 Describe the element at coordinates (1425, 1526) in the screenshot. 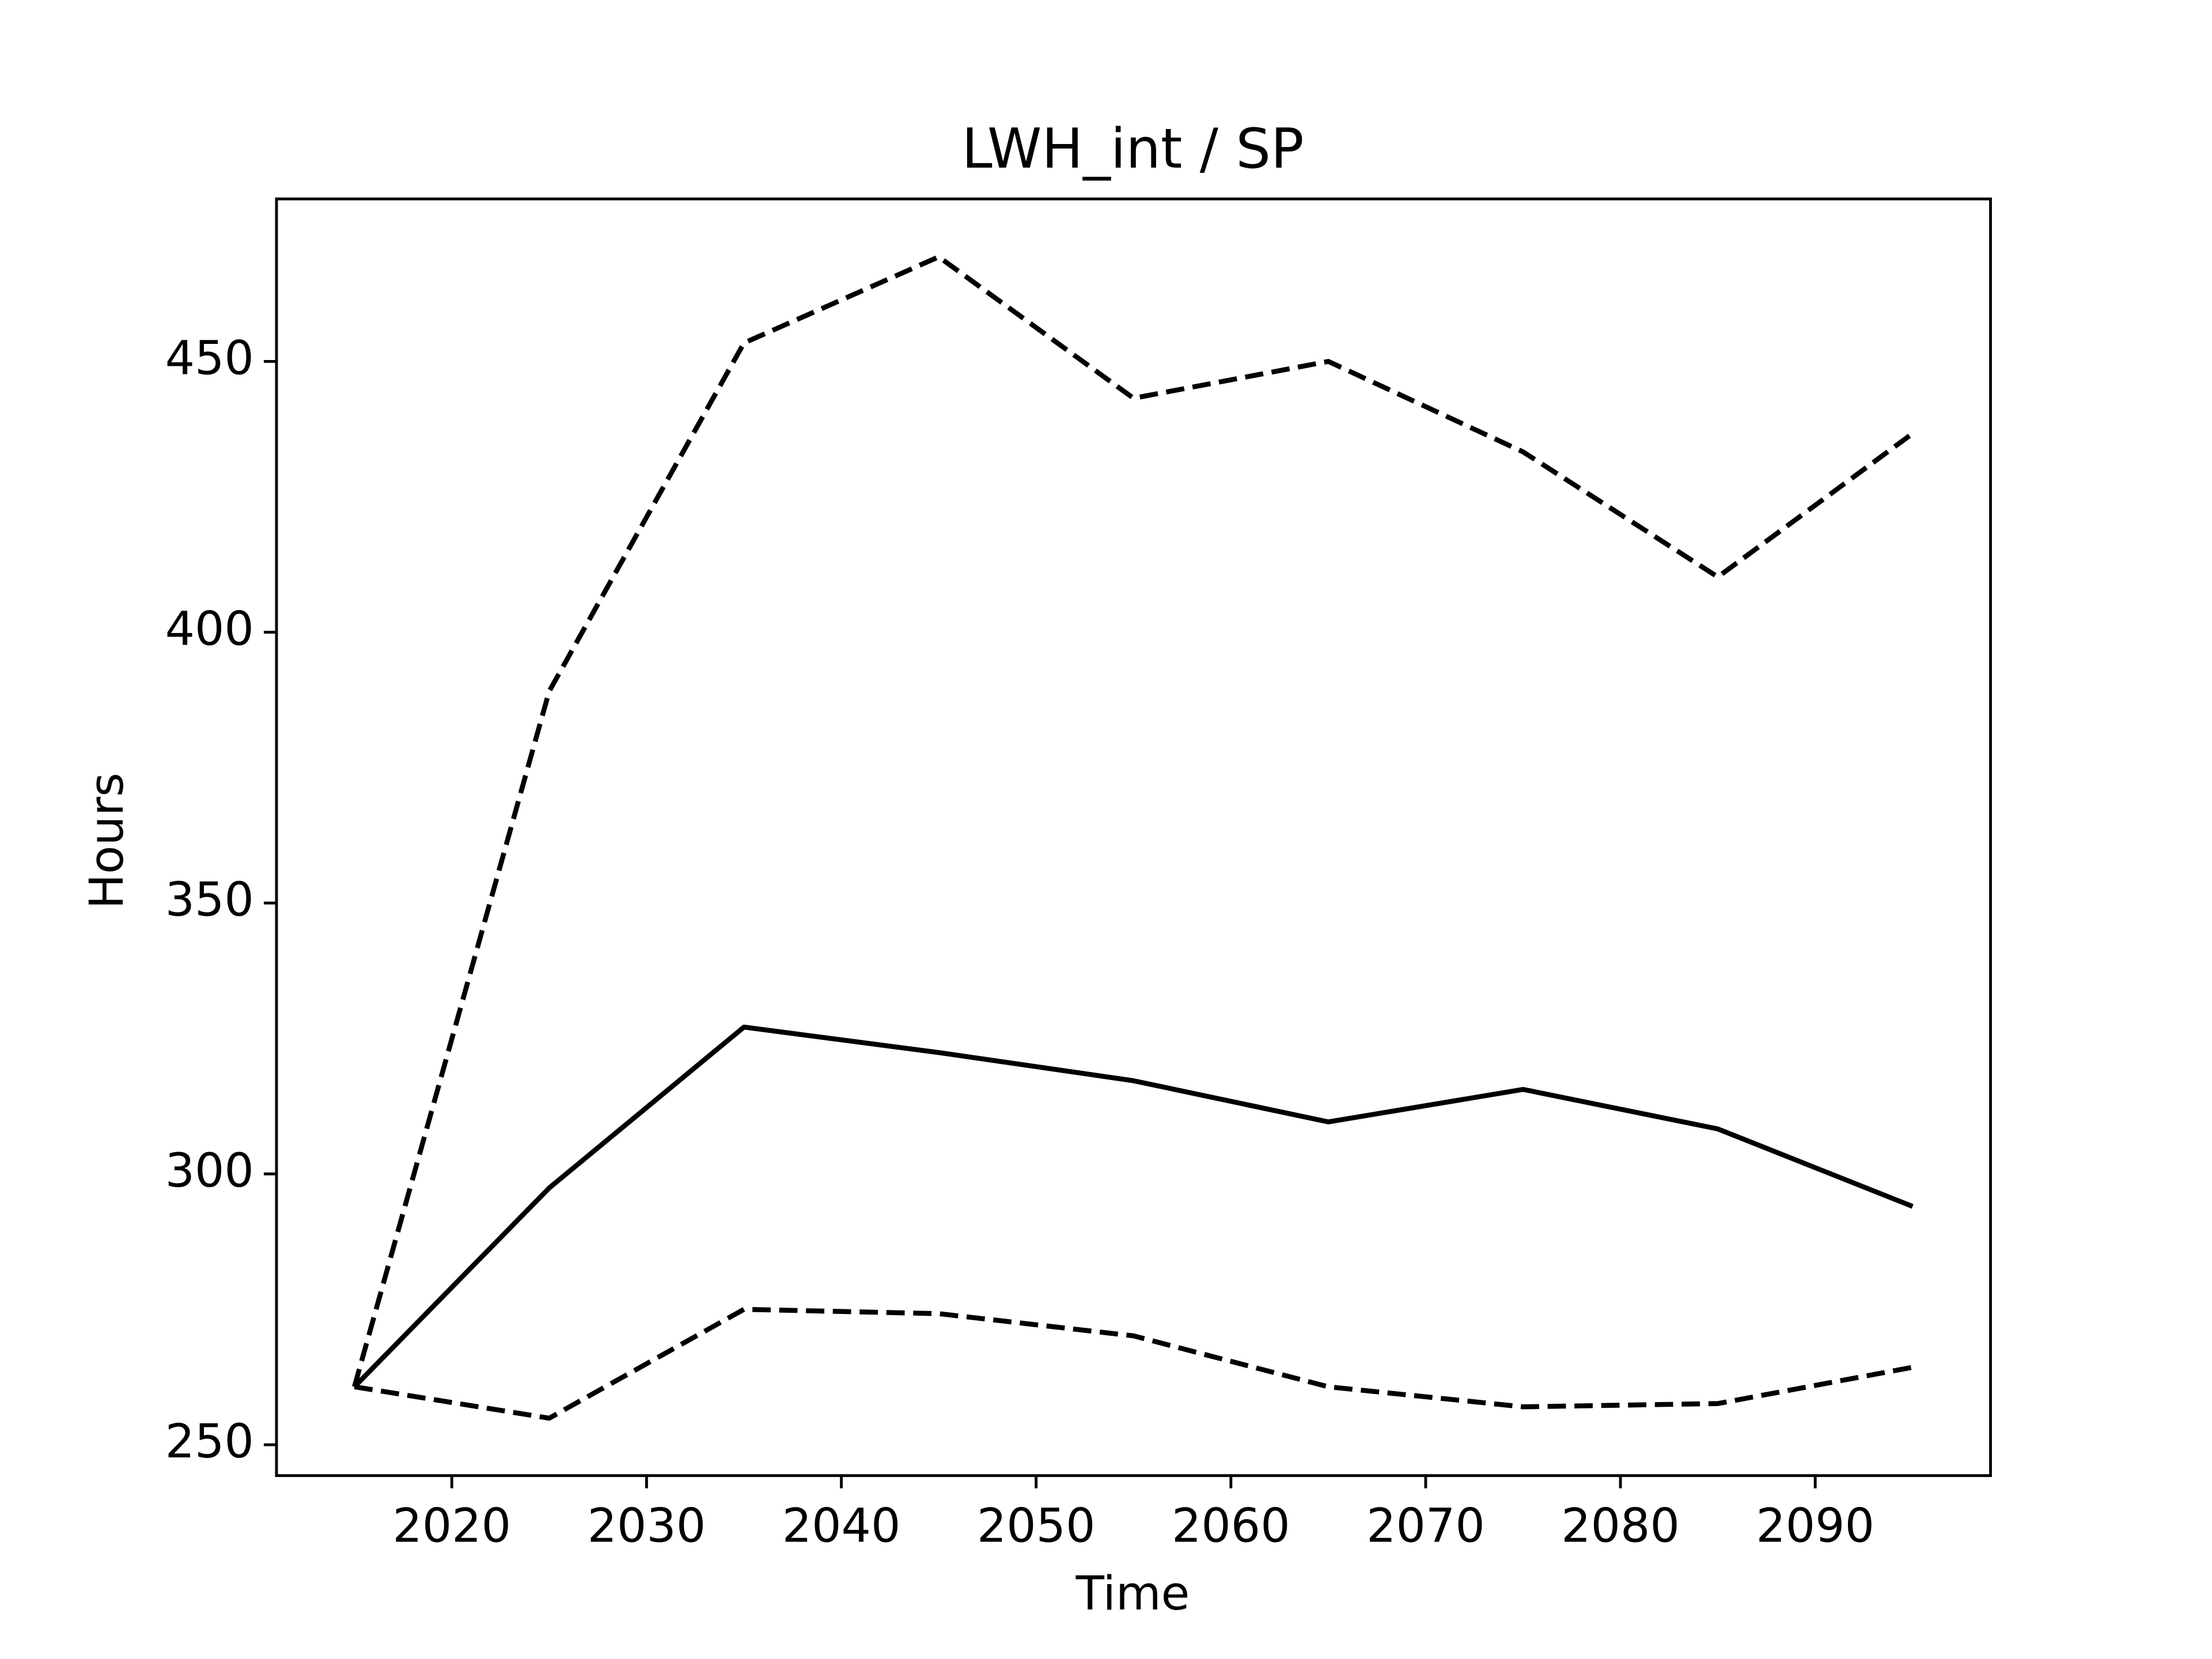

I see `x-tick-label: 2070` at that location.